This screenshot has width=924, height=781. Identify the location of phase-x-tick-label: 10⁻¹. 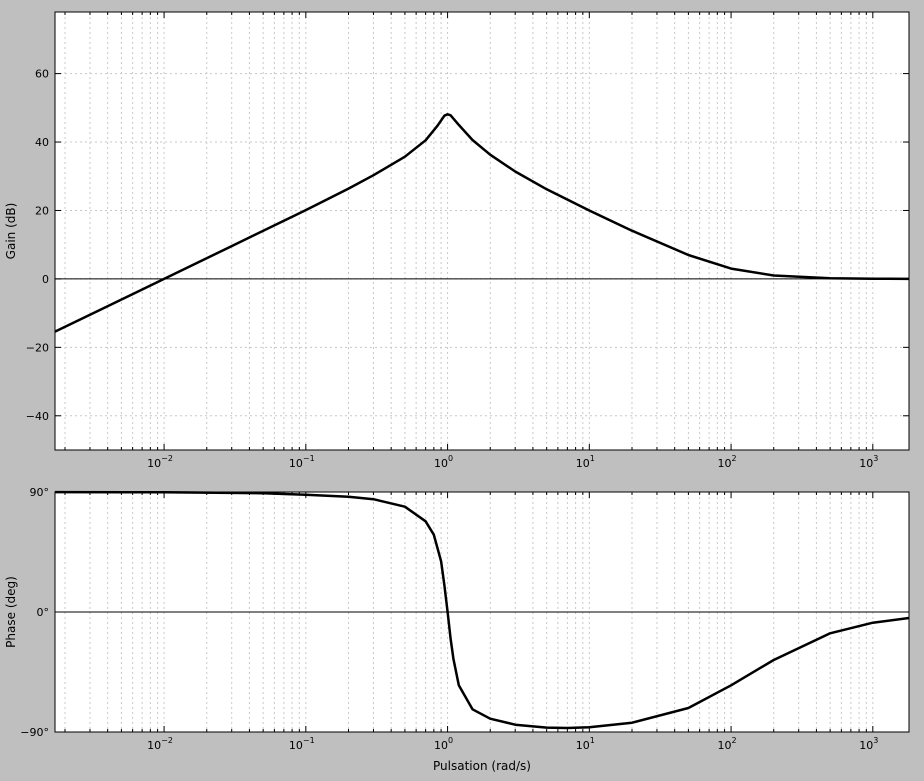
(302, 744).